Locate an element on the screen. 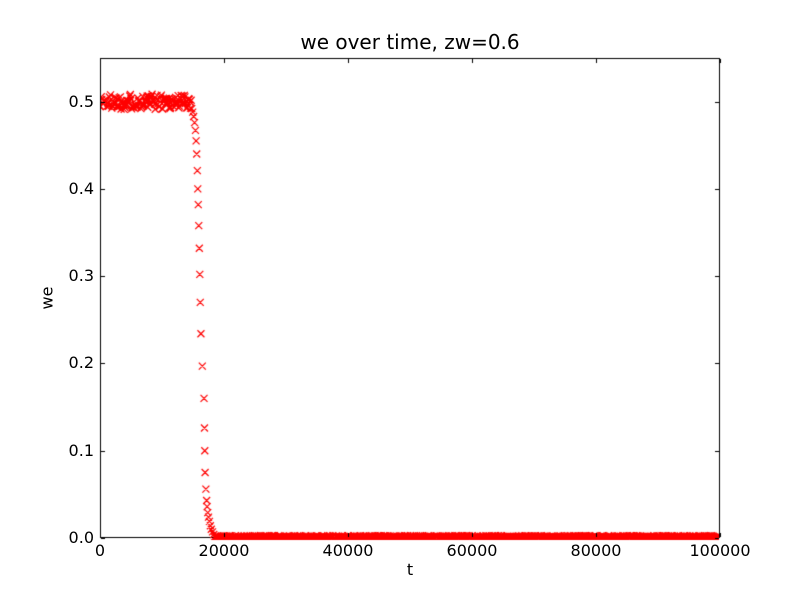  x-axis-label: t is located at coordinates (410, 569).